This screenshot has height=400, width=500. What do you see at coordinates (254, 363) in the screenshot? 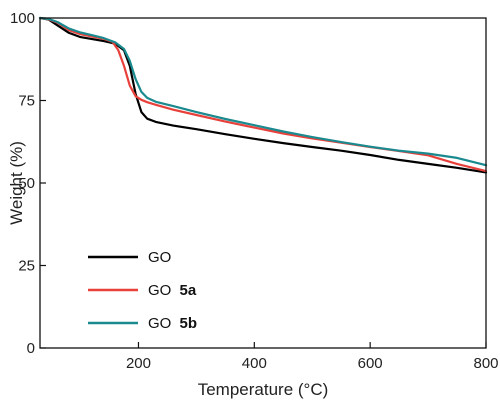
I see `x-tick-label: 400` at bounding box center [254, 363].